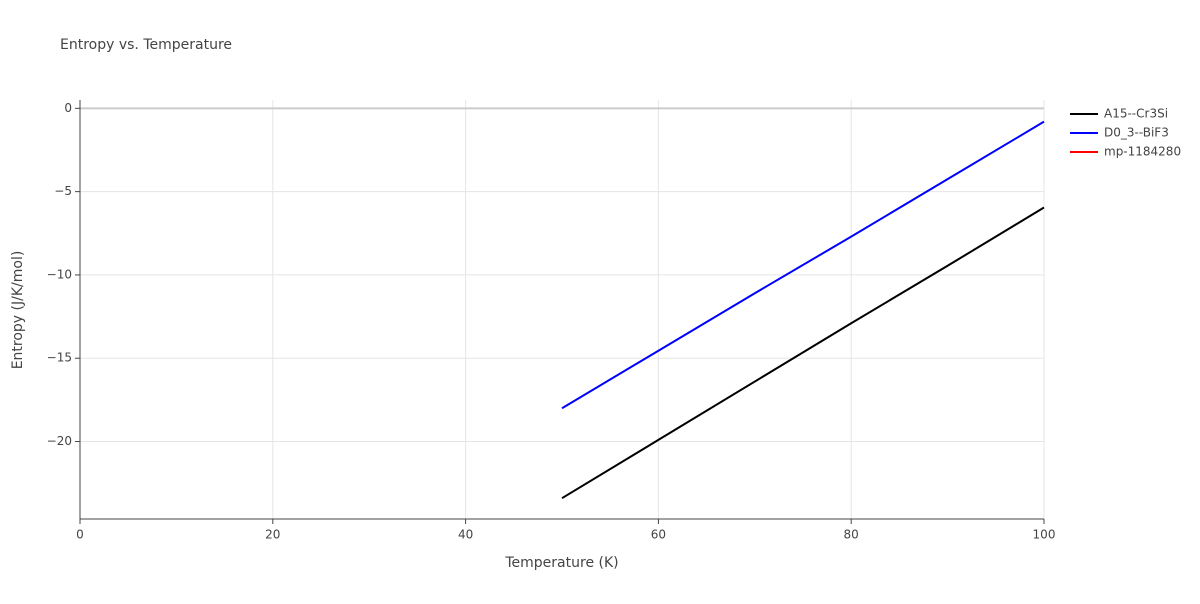 This screenshot has width=1200, height=604. Describe the element at coordinates (1136, 133) in the screenshot. I see `legend-label: D0_3--BiF3` at that location.